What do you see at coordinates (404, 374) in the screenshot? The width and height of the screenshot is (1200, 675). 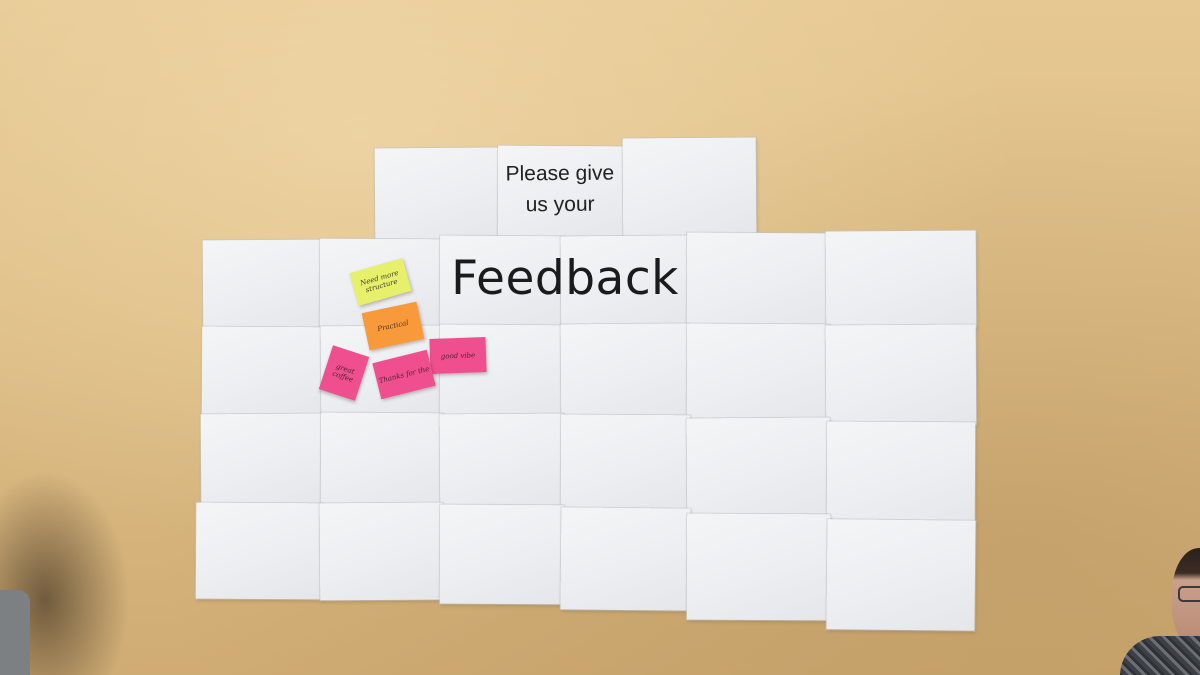 I see `sticky-note-text: Thanks for the` at bounding box center [404, 374].